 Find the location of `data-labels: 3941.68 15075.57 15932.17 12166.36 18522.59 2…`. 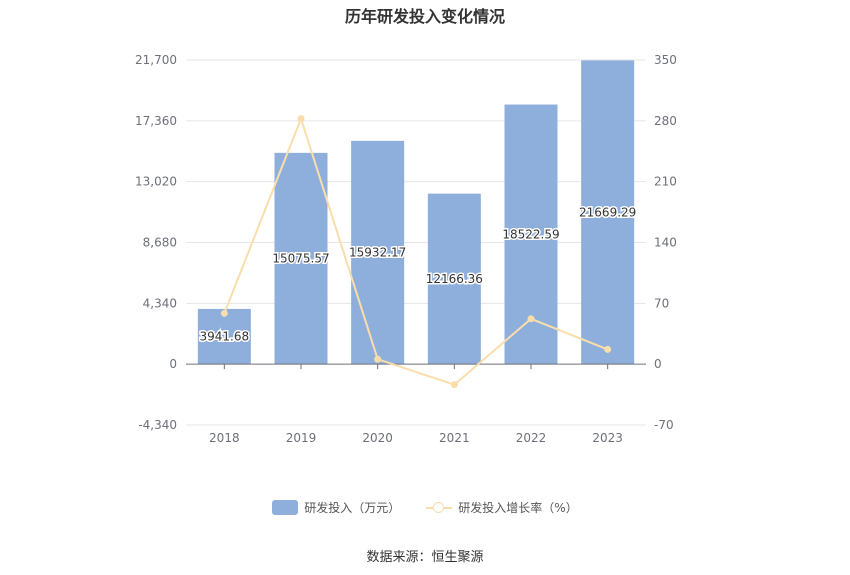

data-labels: 3941.68 15075.57 15932.17 12166.36 18522.59 2… is located at coordinates (418, 274).